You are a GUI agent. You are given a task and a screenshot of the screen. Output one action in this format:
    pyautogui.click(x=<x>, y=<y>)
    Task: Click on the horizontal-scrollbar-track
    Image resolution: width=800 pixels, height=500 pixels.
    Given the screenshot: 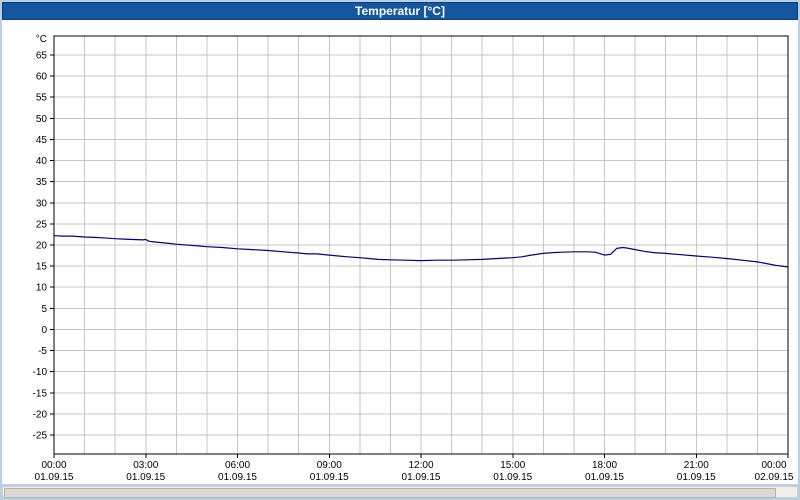 What is the action you would take?
    pyautogui.click(x=400, y=492)
    